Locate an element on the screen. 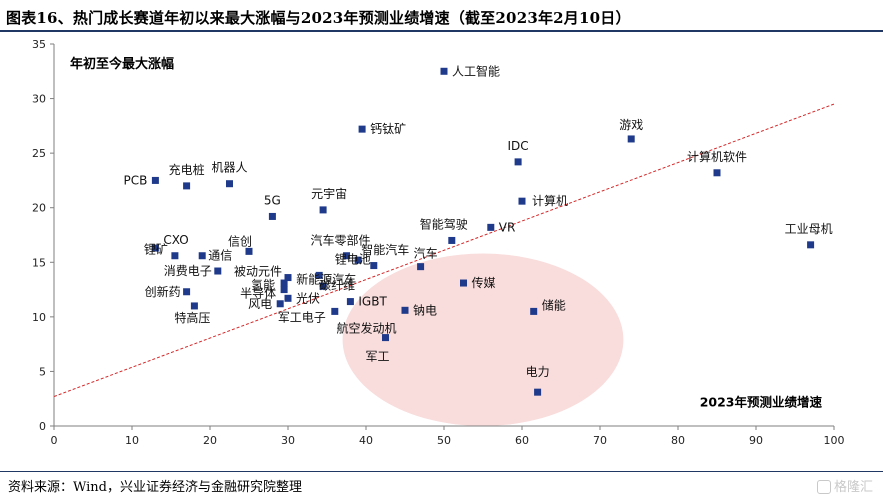 This screenshot has width=883, height=500. point-label: 钠电 is located at coordinates (425, 309).